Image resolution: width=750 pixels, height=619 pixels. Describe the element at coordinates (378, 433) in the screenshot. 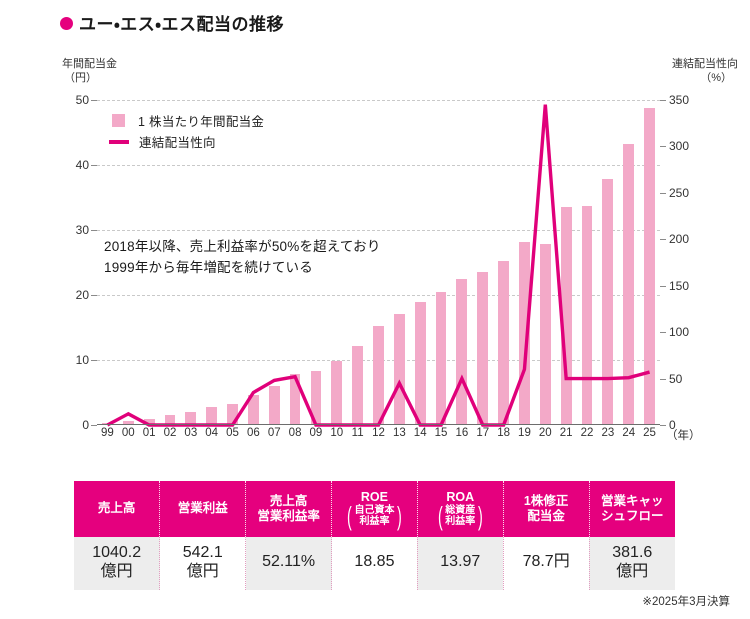

I see `x-axis-tick-label: 12` at that location.